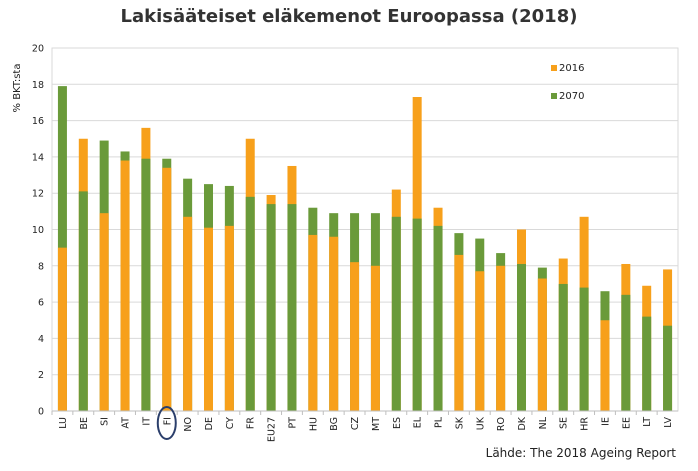  Describe the element at coordinates (209, 423) in the screenshot. I see `x-tick-label-de: DE` at that location.